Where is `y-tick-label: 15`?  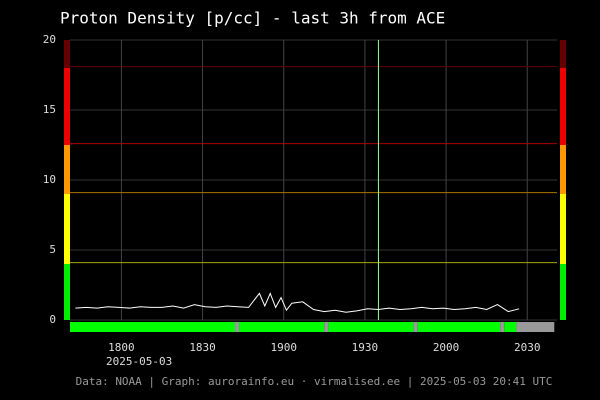 y-tick-label: 15 is located at coordinates (49, 109).